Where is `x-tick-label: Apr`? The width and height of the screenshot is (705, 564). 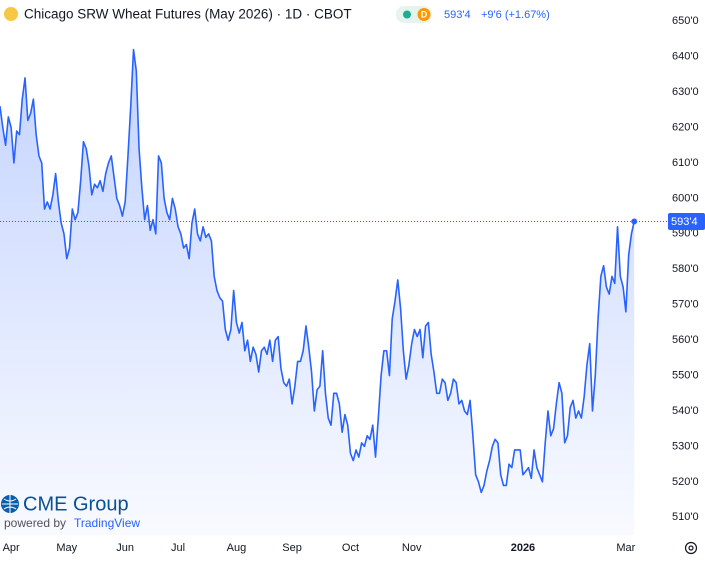 x-tick-label: Apr is located at coordinates (11, 548).